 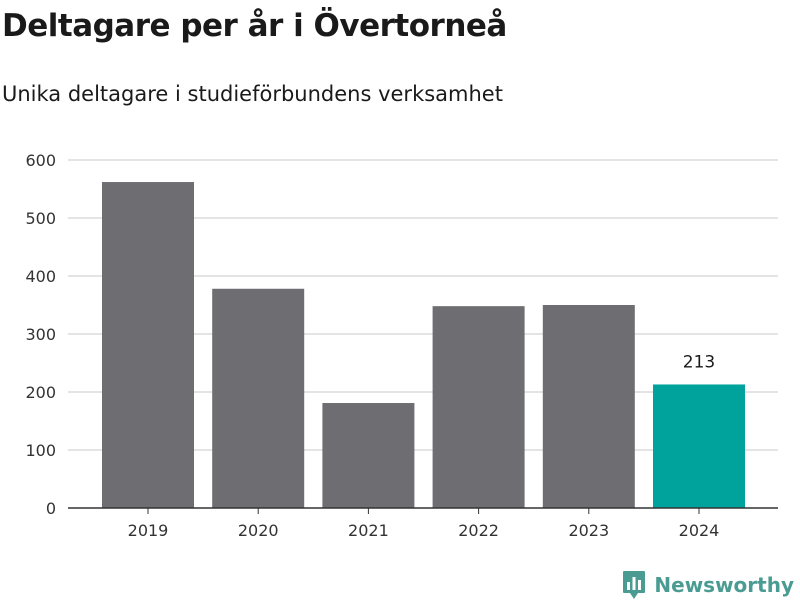 I want to click on x-tick-label: 2021, so click(x=368, y=530).